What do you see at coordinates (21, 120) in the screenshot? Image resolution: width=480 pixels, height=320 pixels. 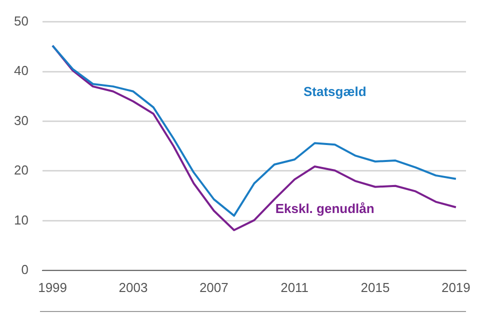 I see `y-tick-label: 30` at bounding box center [21, 120].